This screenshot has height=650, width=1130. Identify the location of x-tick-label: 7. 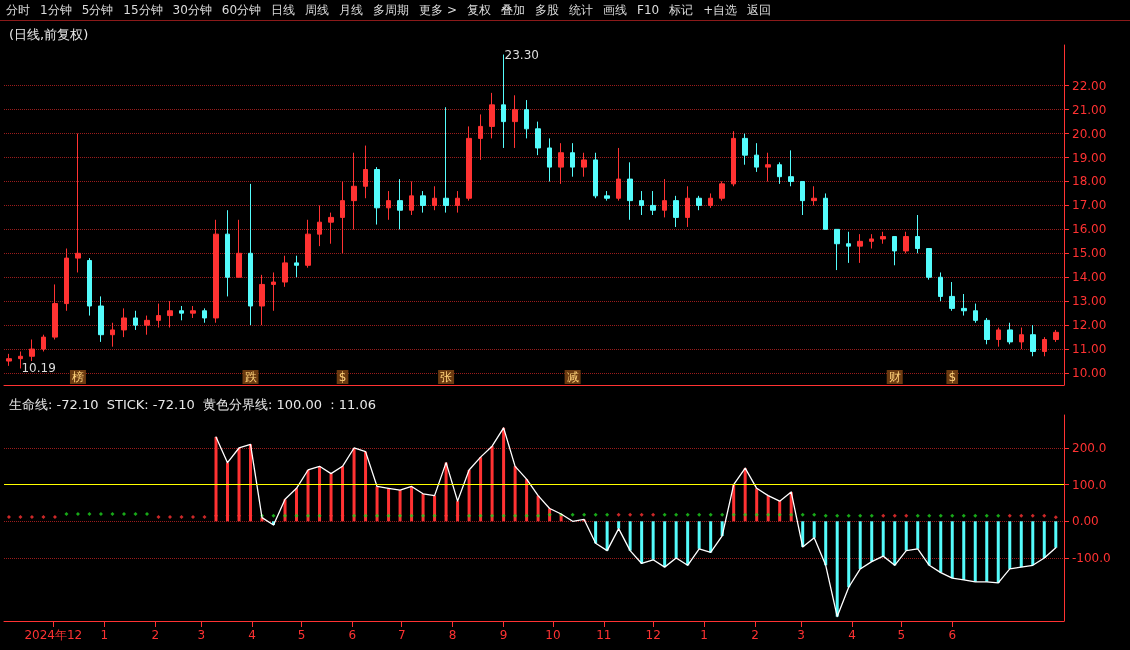
(401, 635).